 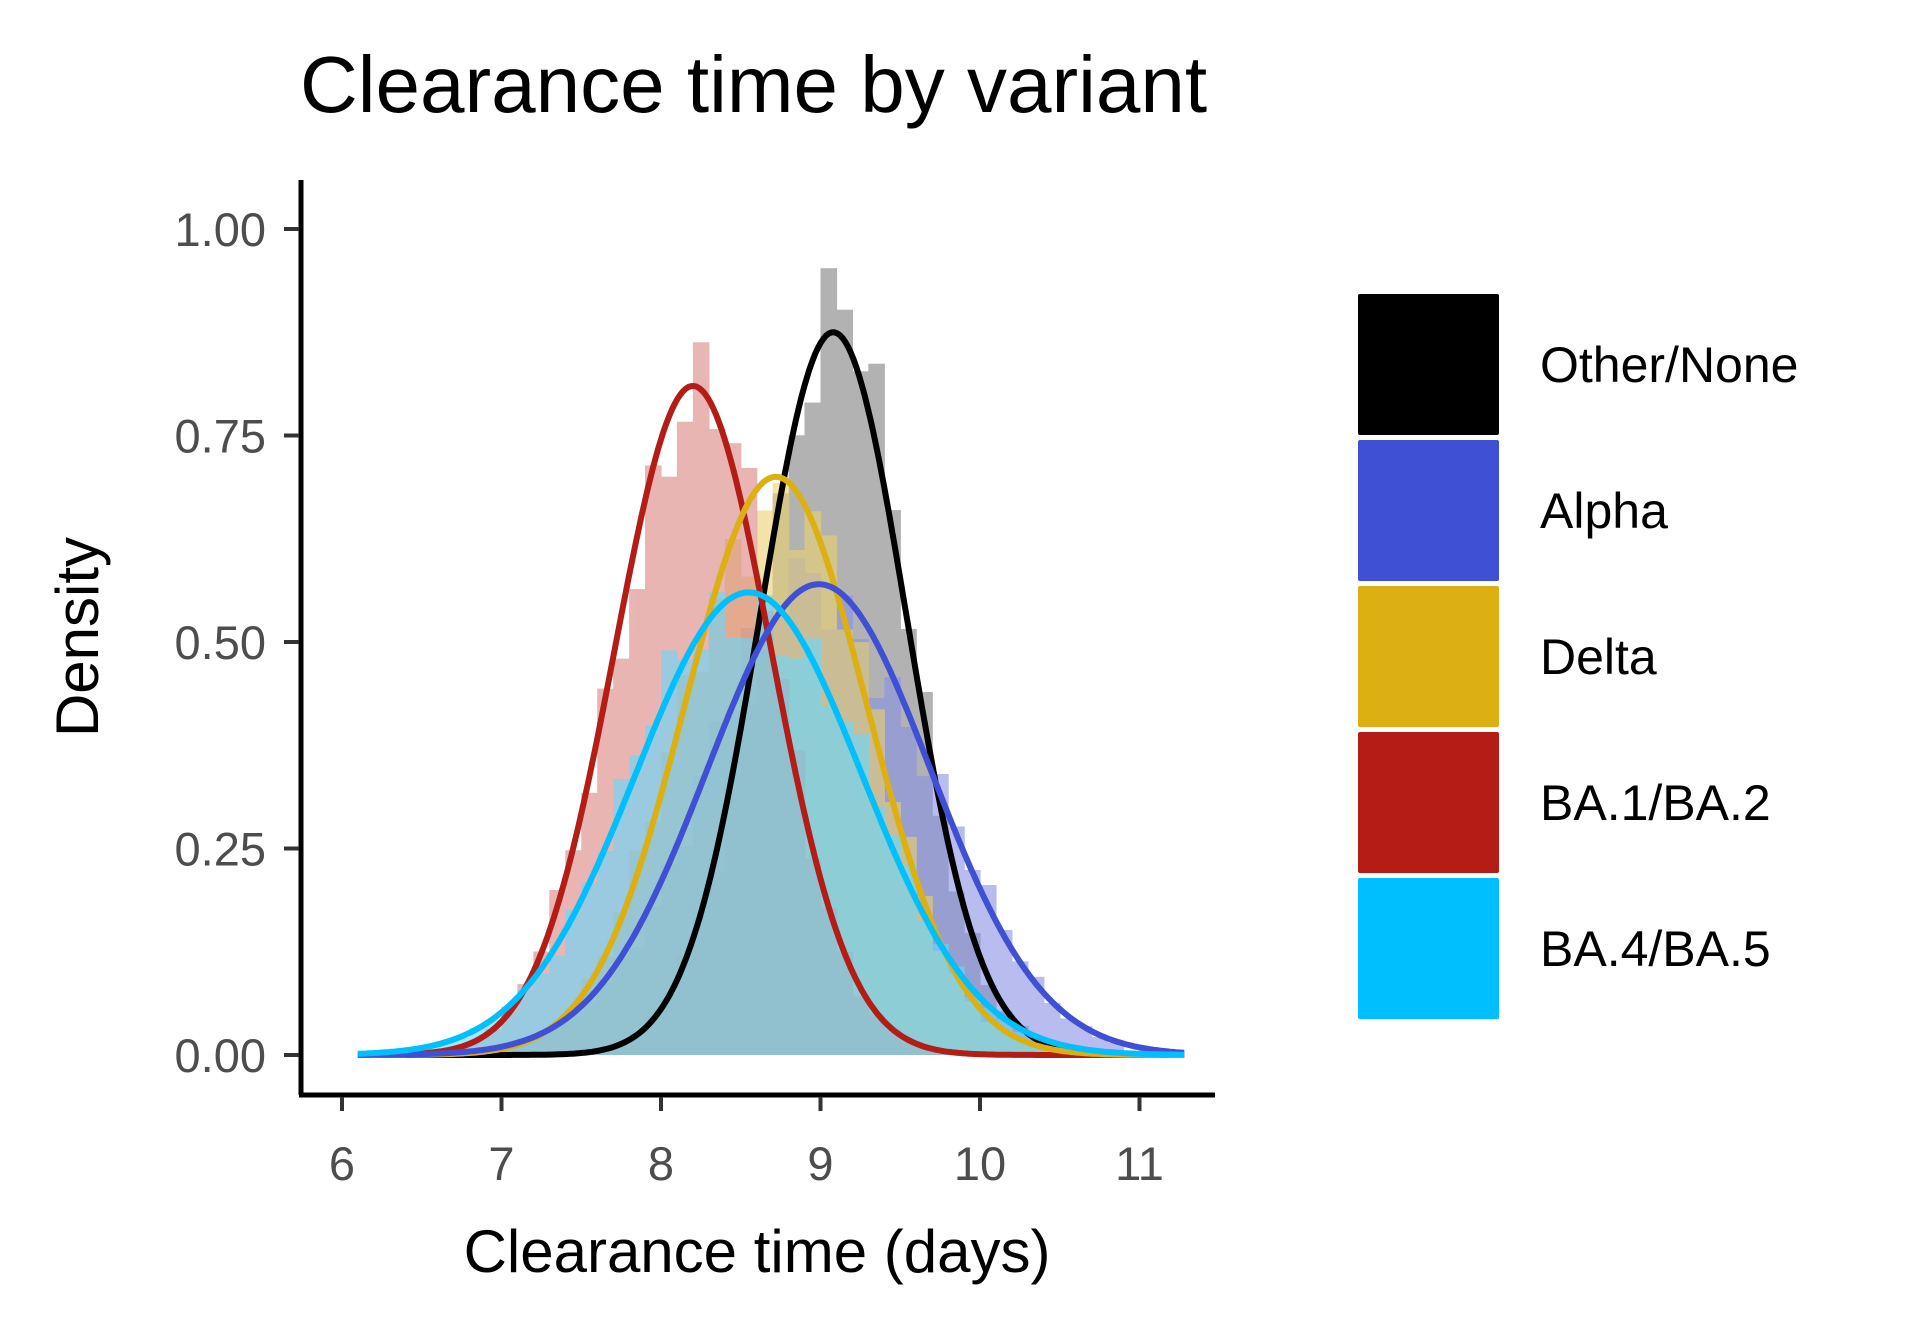 I want to click on y-tick-label: 0.00, so click(x=220, y=1055).